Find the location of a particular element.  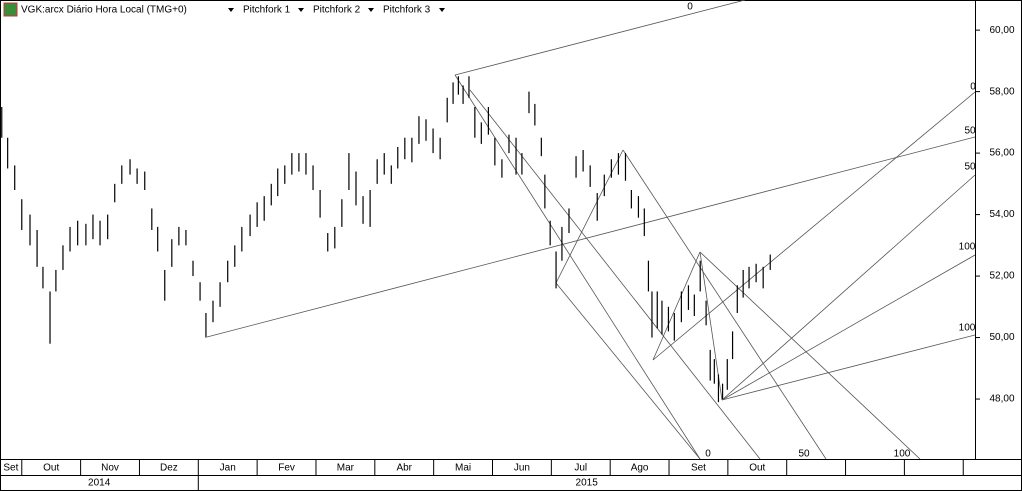

x-tick-label: Dez is located at coordinates (169, 468).